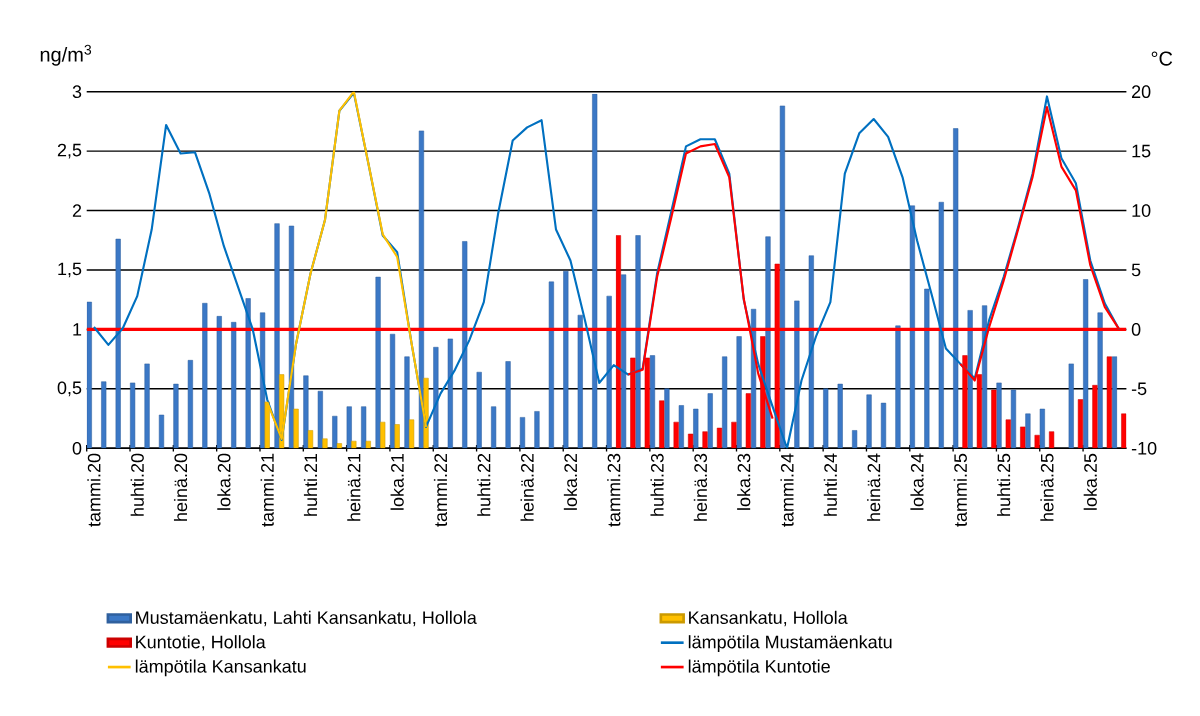  Describe the element at coordinates (744, 481) in the screenshot. I see `x-tick-label: loka.23` at that location.